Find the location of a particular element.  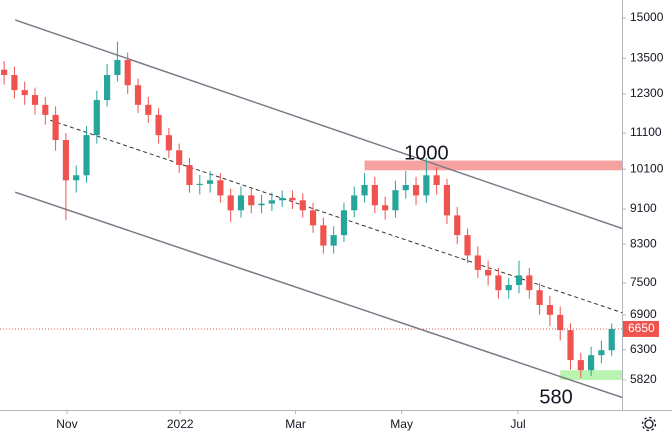

y-tick-label: 15000 is located at coordinates (647, 17).